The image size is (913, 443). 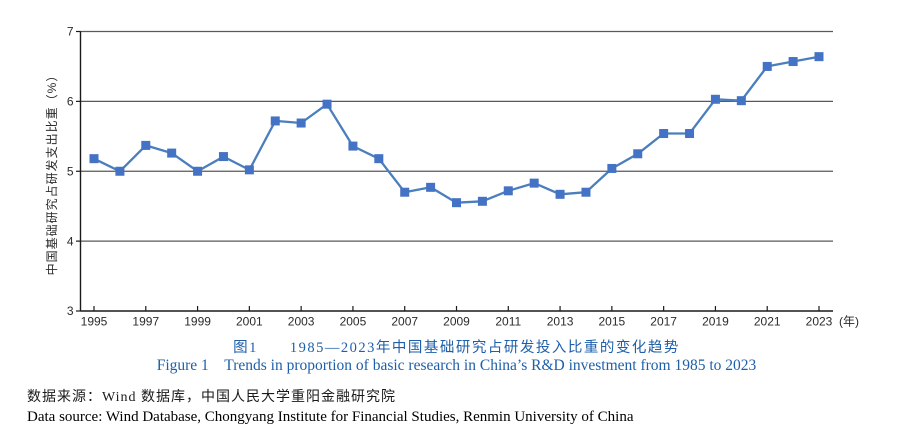 I want to click on x-tick-label-2003: 2003, so click(x=301, y=322).